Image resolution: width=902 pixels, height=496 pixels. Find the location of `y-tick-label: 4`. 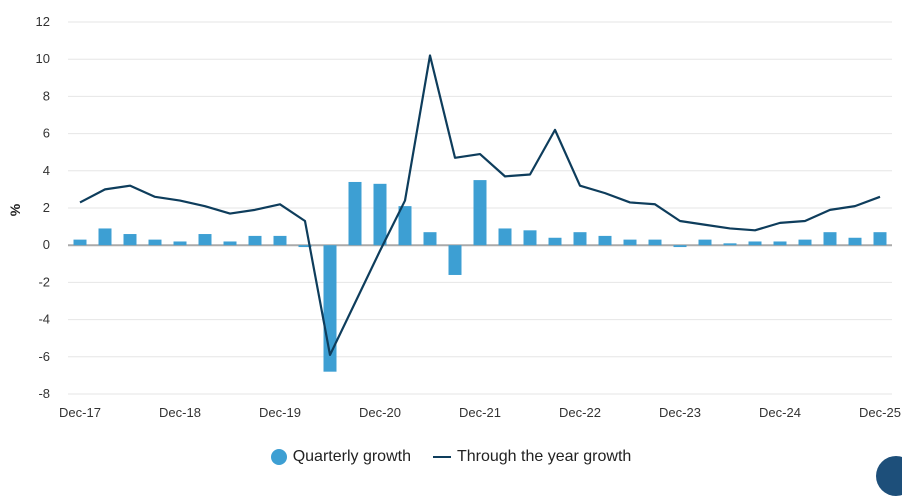

y-tick-label: 4 is located at coordinates (46, 170).